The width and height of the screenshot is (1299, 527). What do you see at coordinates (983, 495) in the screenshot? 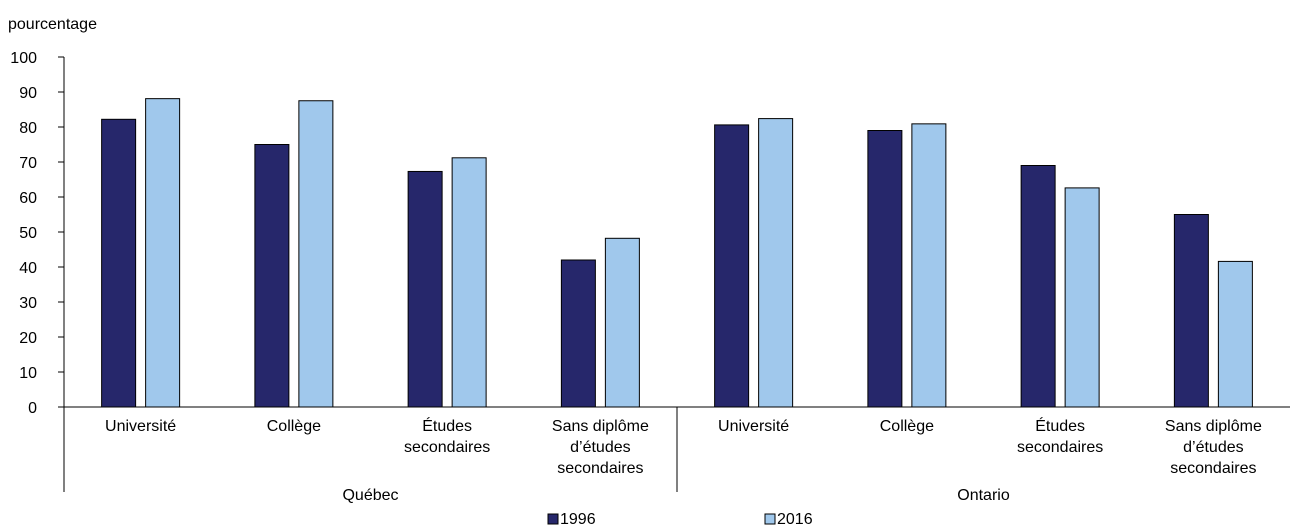
I see `group-label: Ontario` at bounding box center [983, 495].